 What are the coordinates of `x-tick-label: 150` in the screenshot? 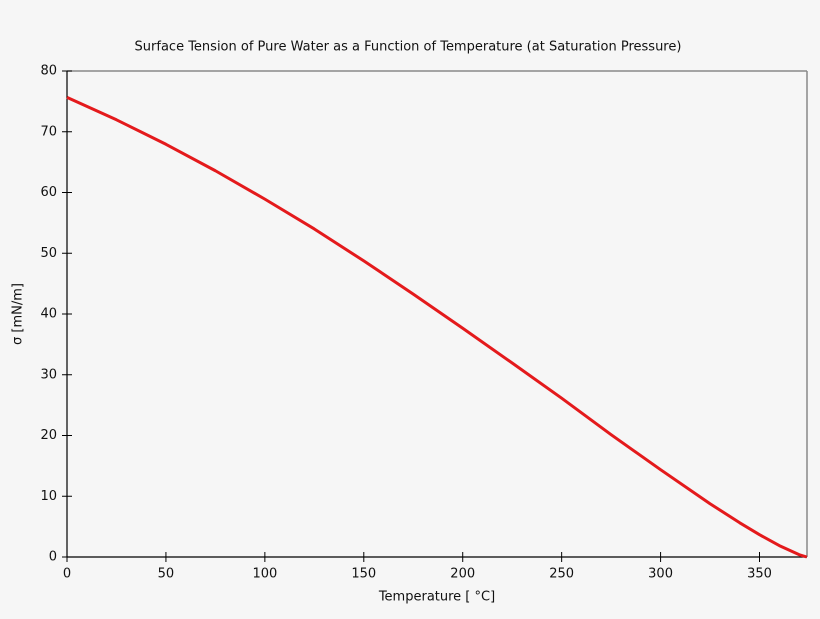 It's located at (363, 574).